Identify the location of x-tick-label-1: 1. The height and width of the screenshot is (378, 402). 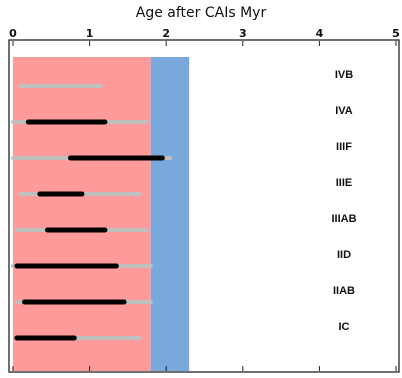
(90, 33).